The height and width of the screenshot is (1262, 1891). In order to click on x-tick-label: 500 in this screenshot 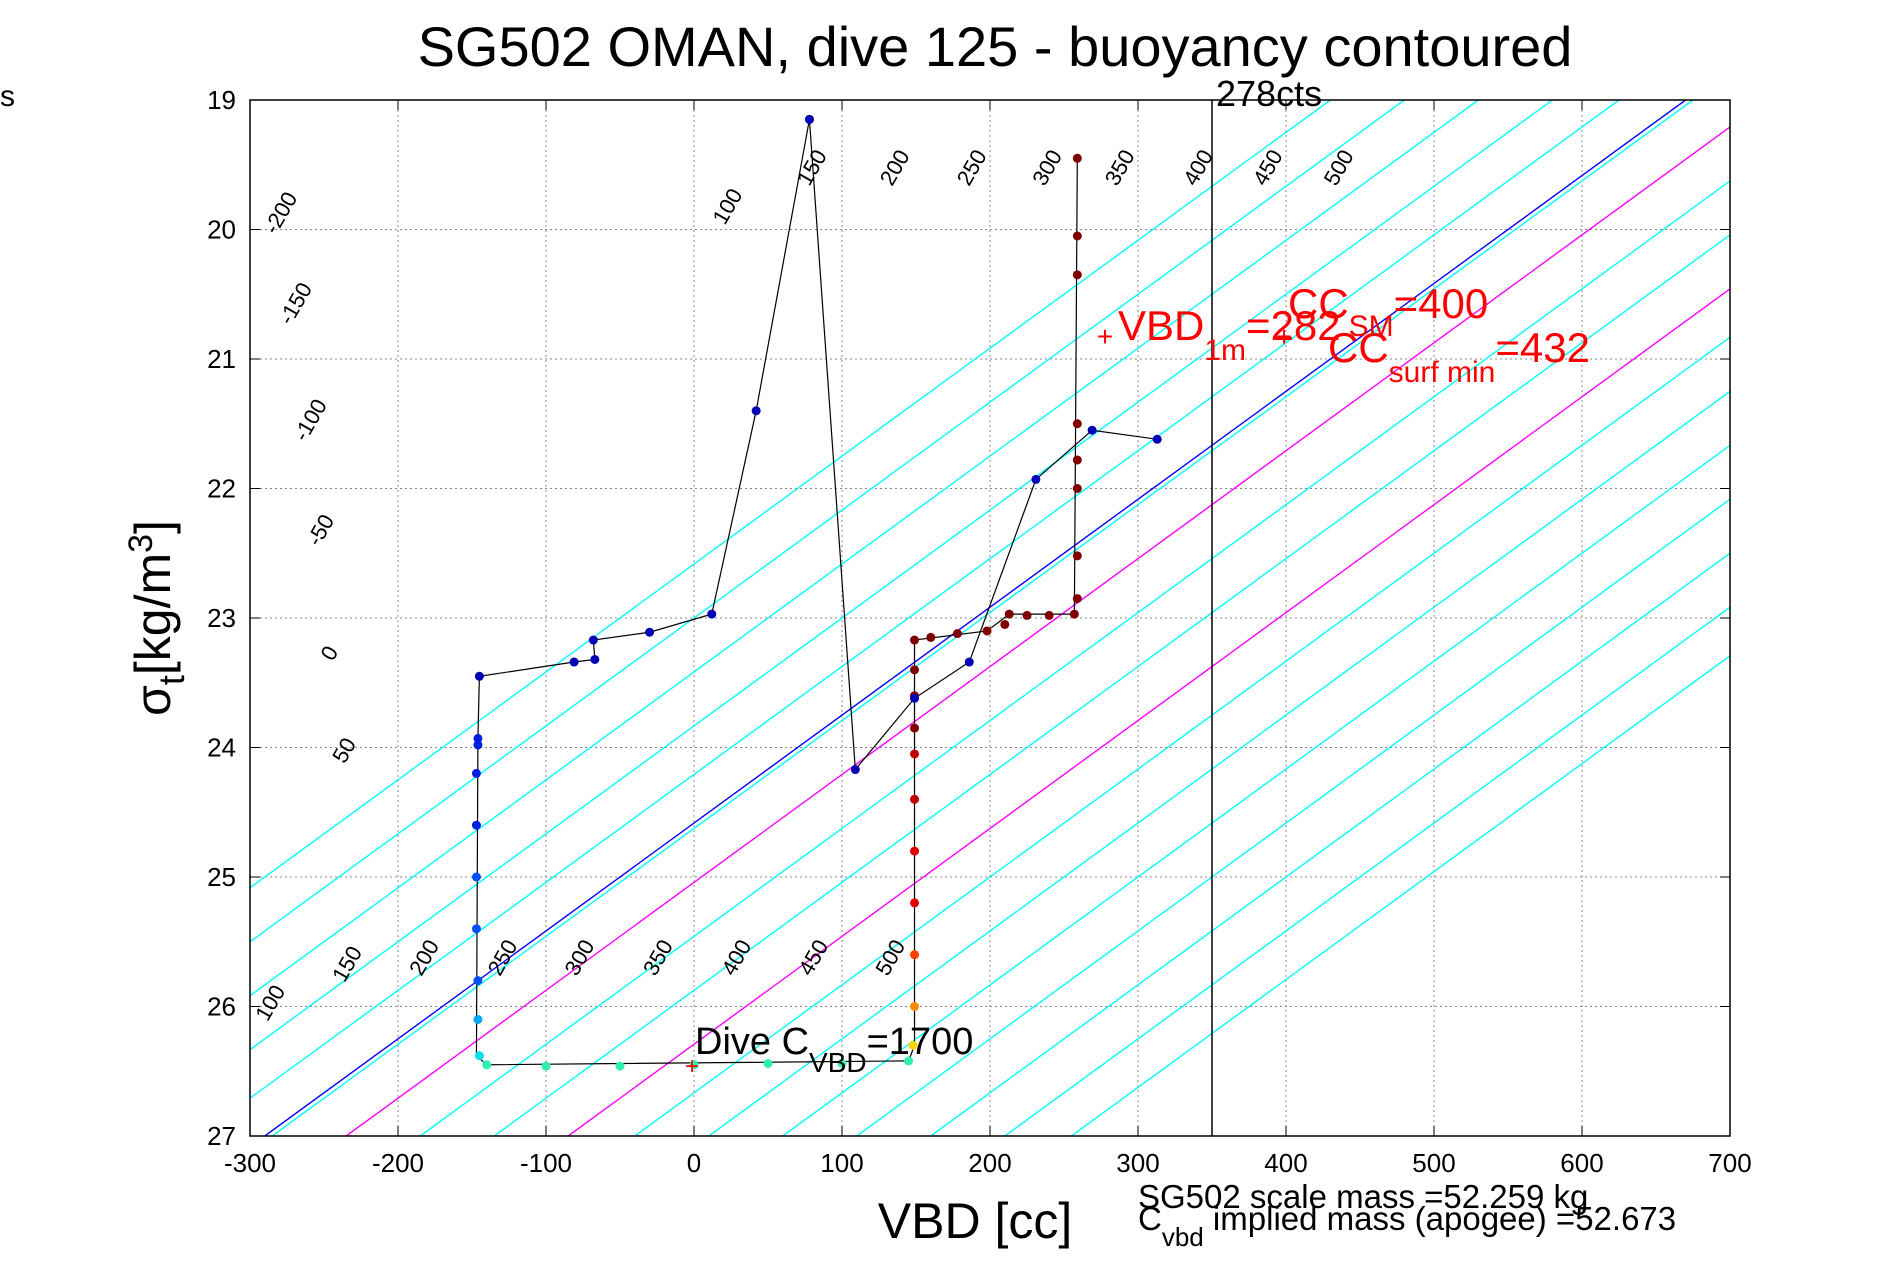, I will do `click(1433, 1163)`.